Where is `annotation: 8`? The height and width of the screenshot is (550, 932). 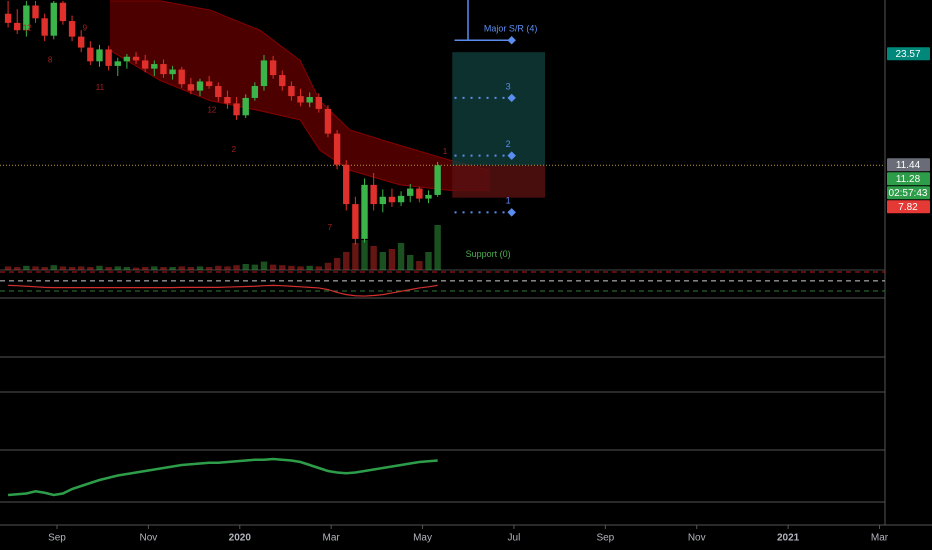 annotation: 8 is located at coordinates (50, 60).